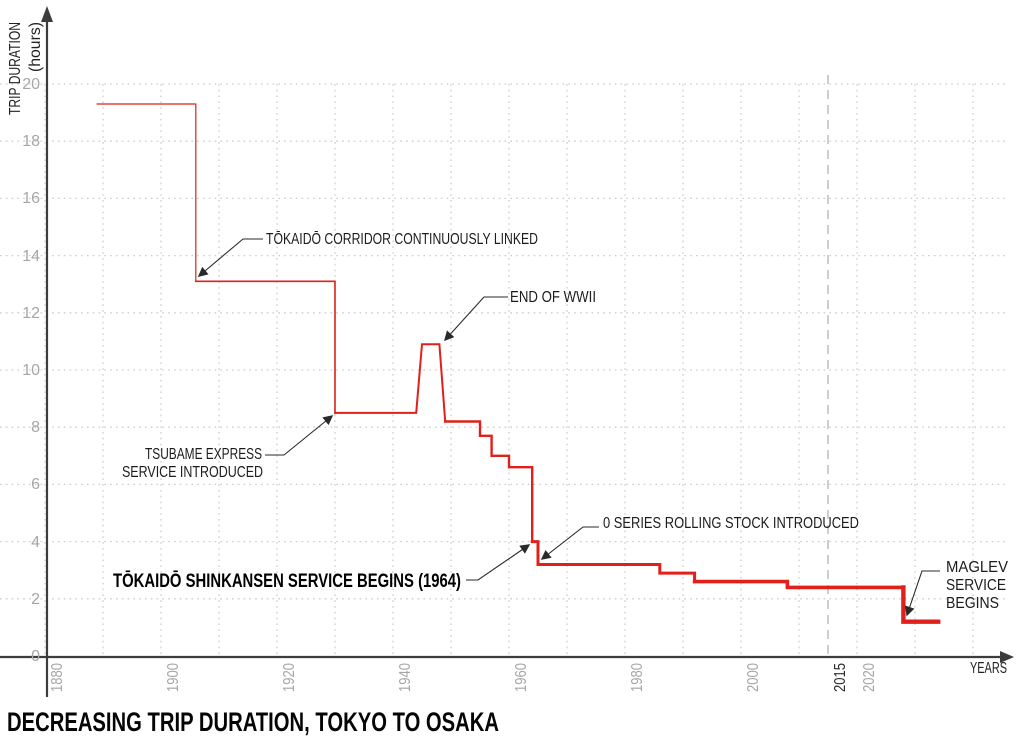  Describe the element at coordinates (553, 297) in the screenshot. I see `wwii-annotation-label: END OF WWII` at that location.